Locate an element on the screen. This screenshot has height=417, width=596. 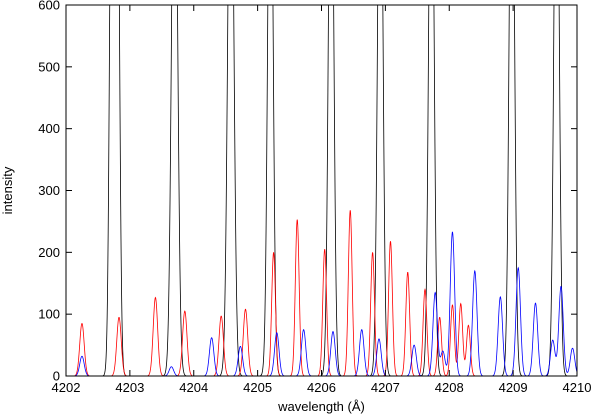
x-tick-label: 4209 is located at coordinates (513, 387).